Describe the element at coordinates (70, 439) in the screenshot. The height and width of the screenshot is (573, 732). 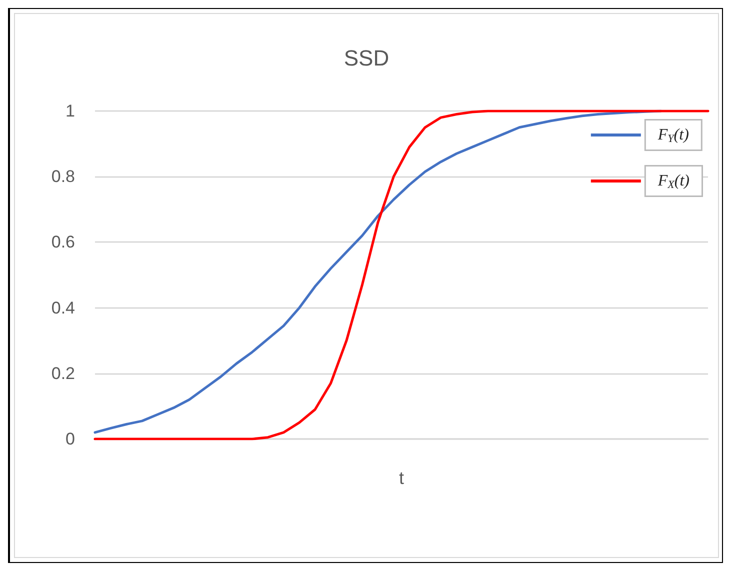
I see `y-tick-label: 0` at that location.